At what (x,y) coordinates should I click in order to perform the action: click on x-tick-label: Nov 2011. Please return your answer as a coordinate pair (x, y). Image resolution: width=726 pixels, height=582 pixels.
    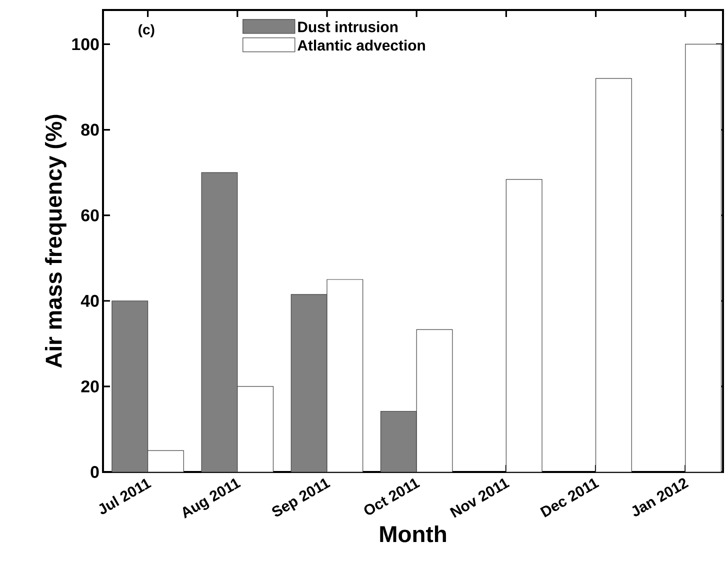
    Looking at the image, I should click on (480, 498).